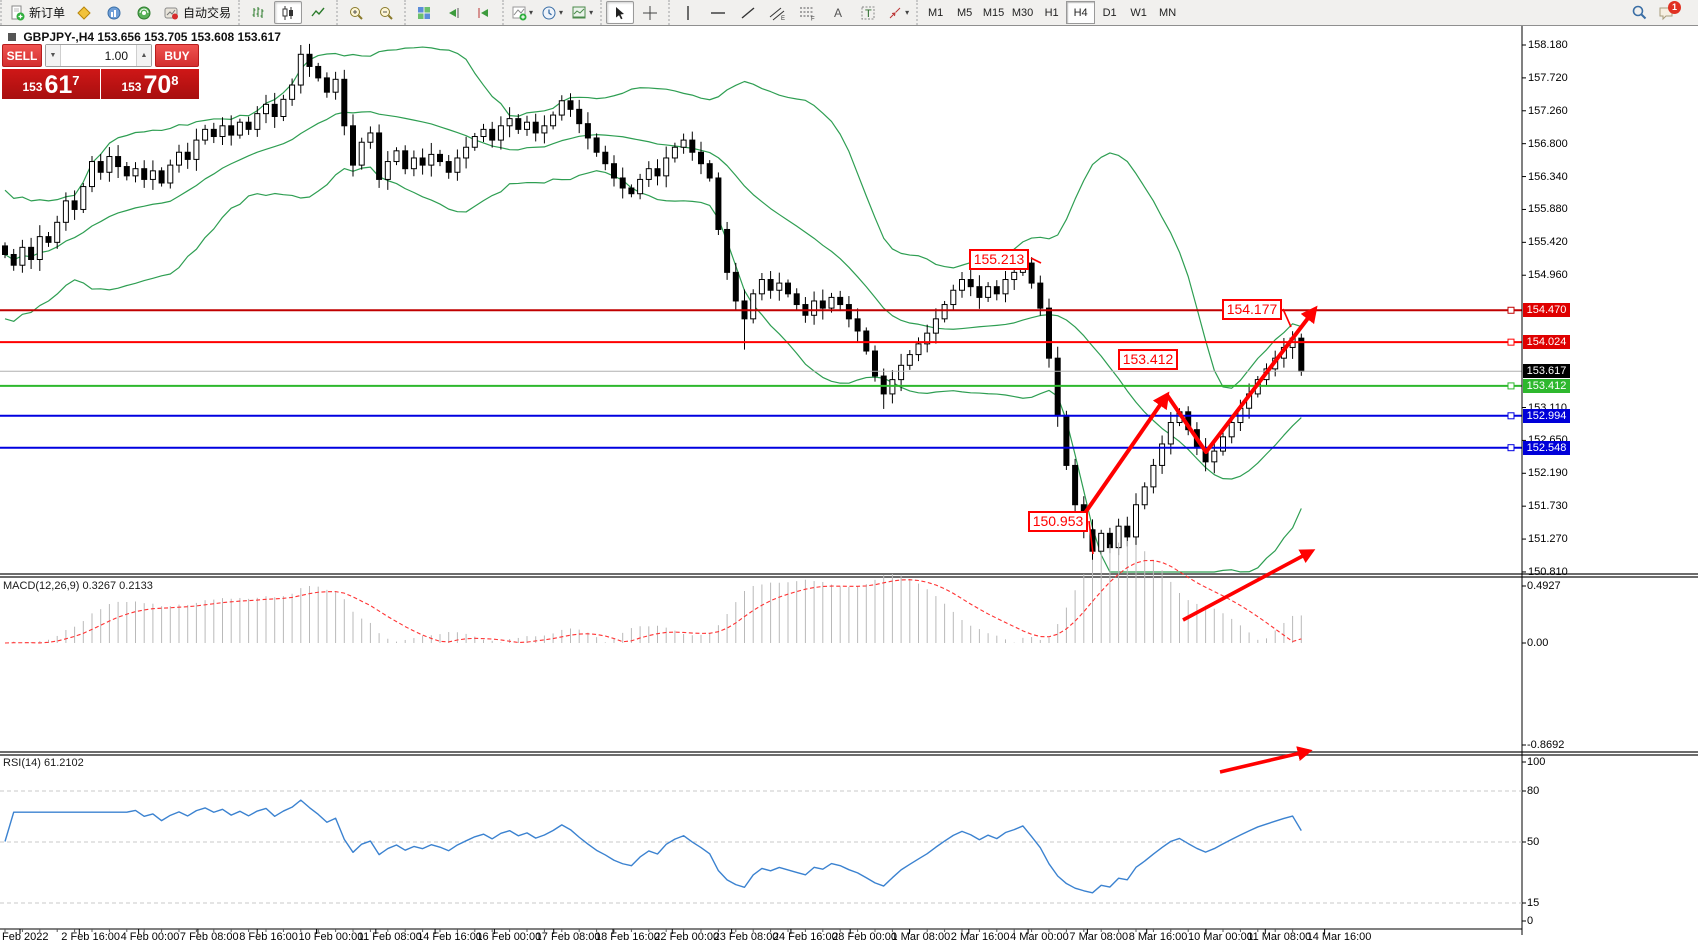 The width and height of the screenshot is (1698, 947). Describe the element at coordinates (22, 55) in the screenshot. I see `sell-button: SELL` at that location.